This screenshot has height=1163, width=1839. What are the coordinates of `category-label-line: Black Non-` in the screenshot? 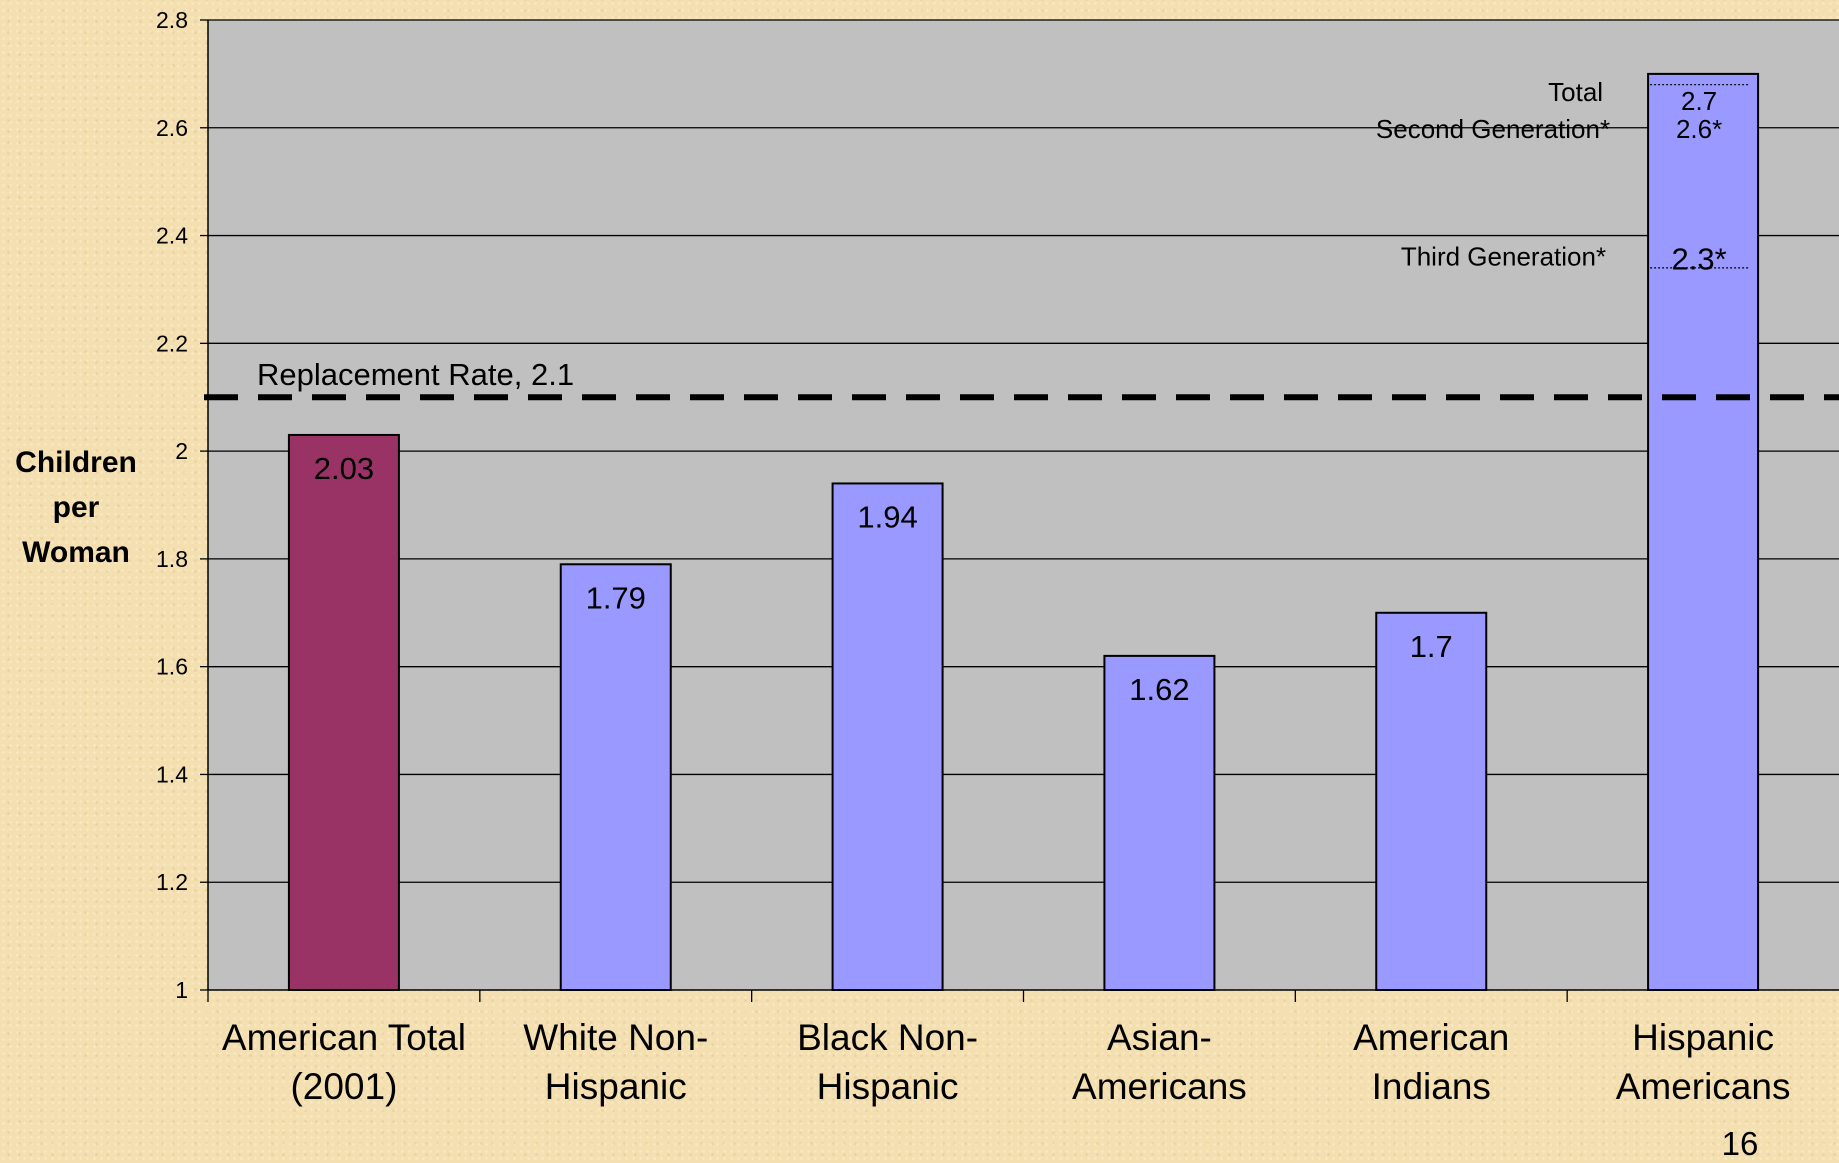 It's located at (887, 1037).